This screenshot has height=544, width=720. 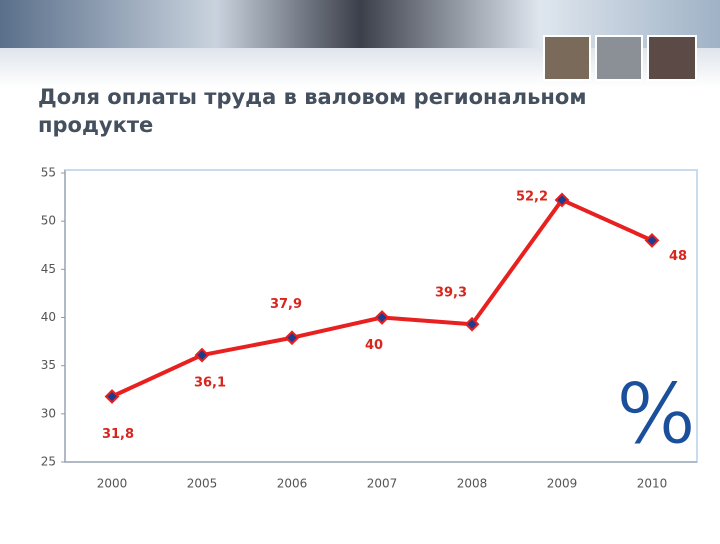 I want to click on annotation: %, so click(x=656, y=414).